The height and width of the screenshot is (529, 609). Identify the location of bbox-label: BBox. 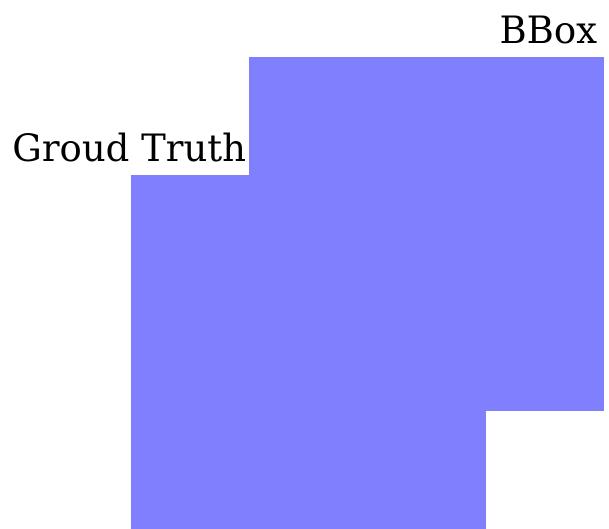
(548, 30).